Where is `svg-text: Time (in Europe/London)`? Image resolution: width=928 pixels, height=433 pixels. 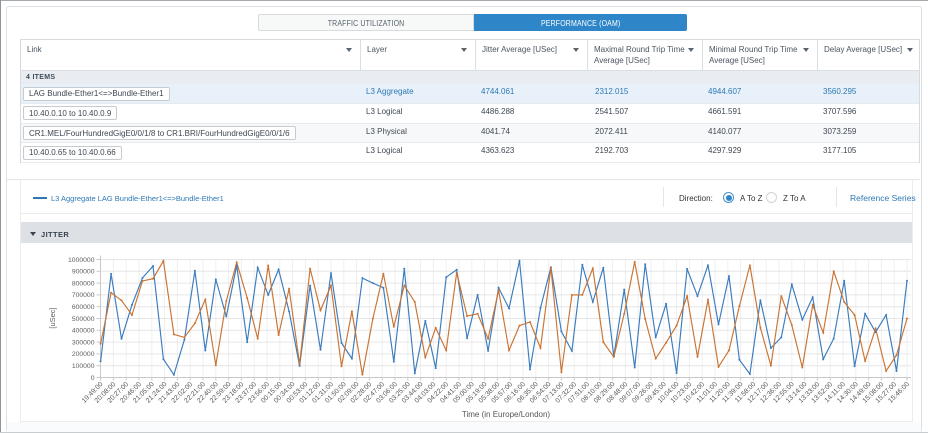 svg-text: Time (in Europe/London) is located at coordinates (506, 414).